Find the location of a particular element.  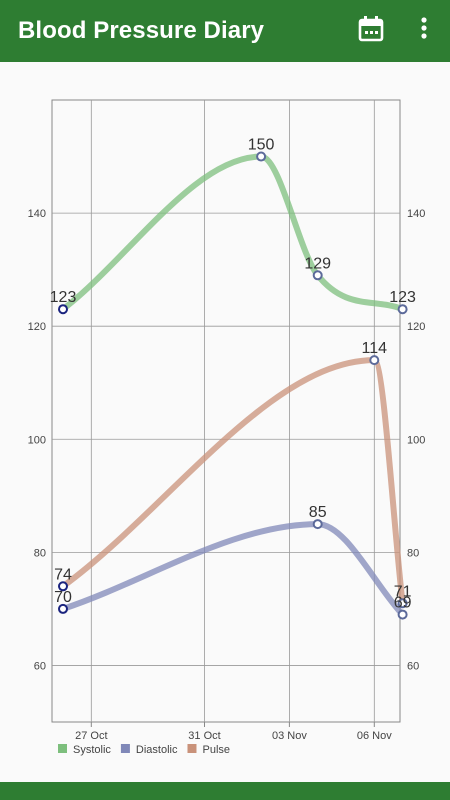

calendar-icon is located at coordinates (371, 29).